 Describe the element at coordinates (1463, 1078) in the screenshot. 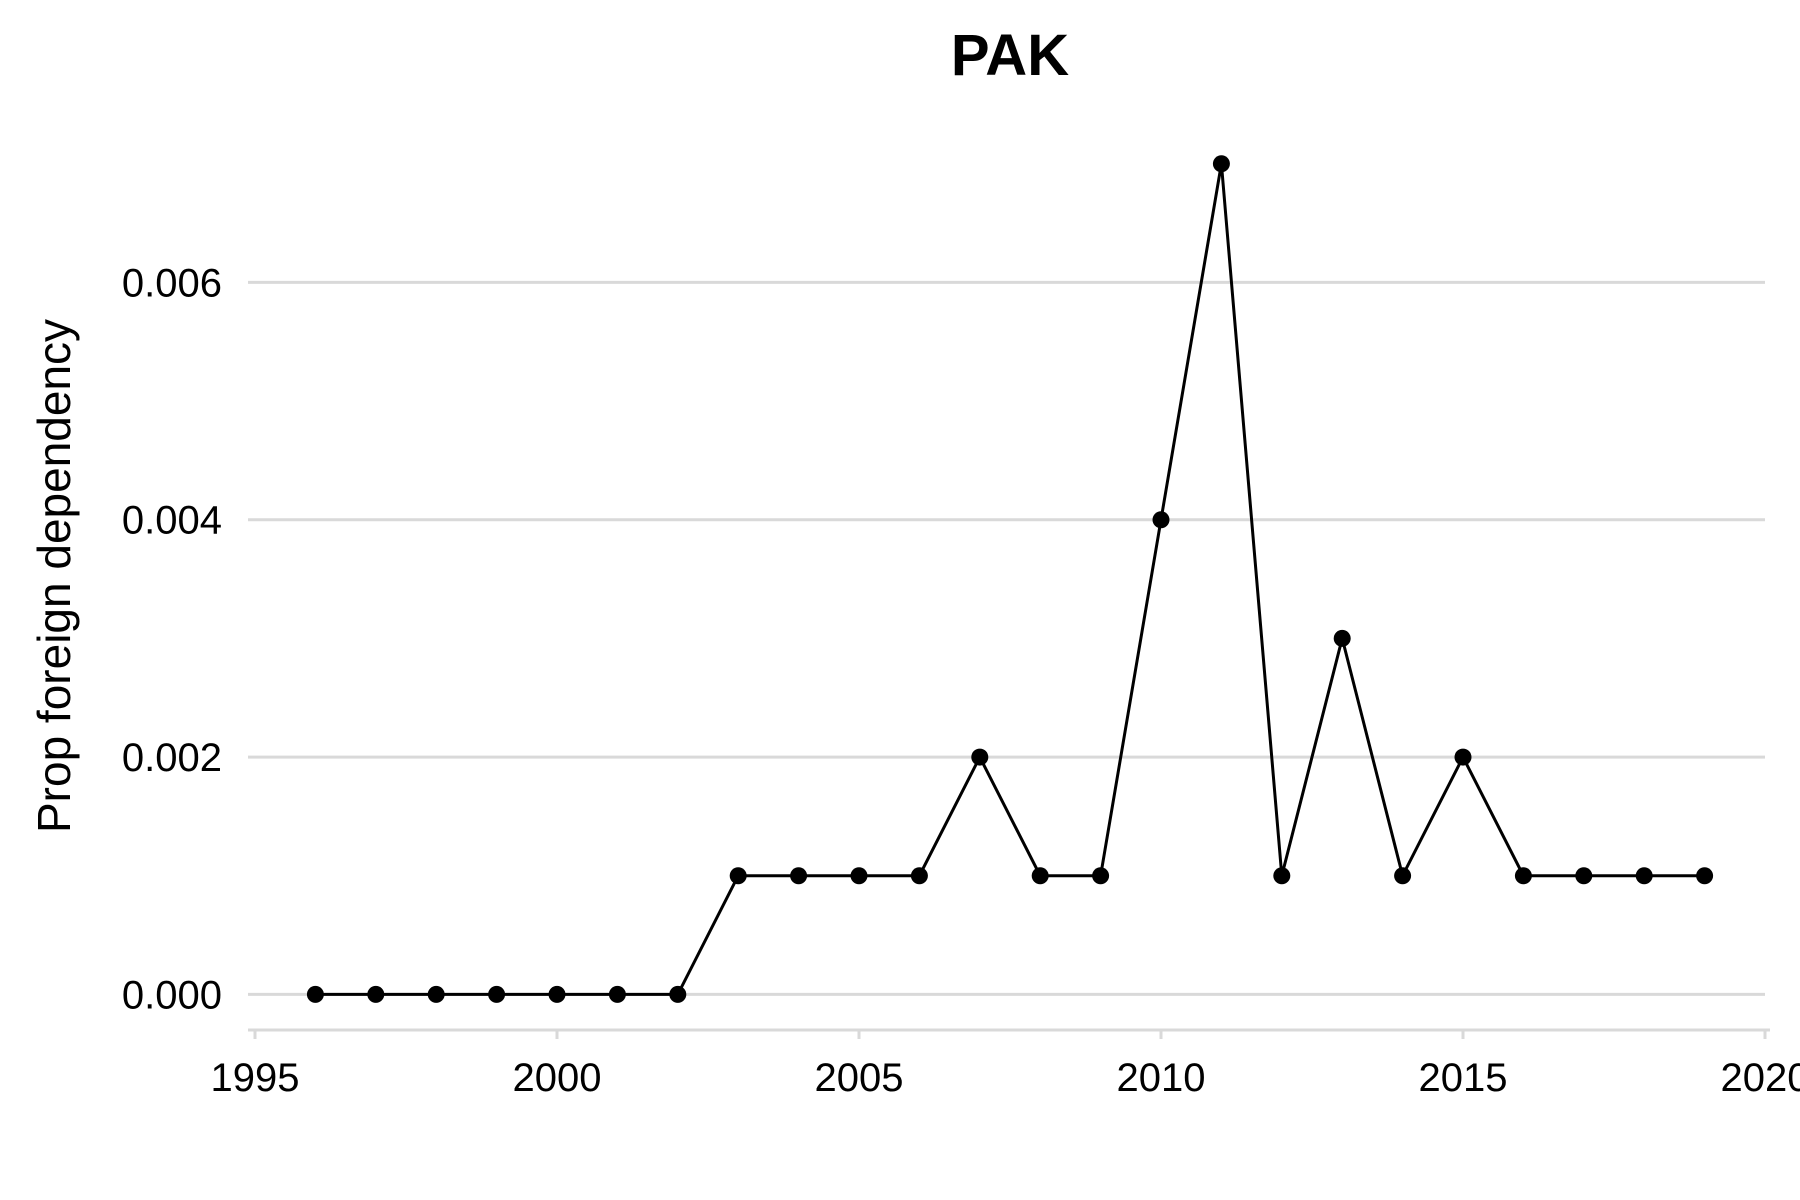

I see `x-tick-label: 2015` at that location.